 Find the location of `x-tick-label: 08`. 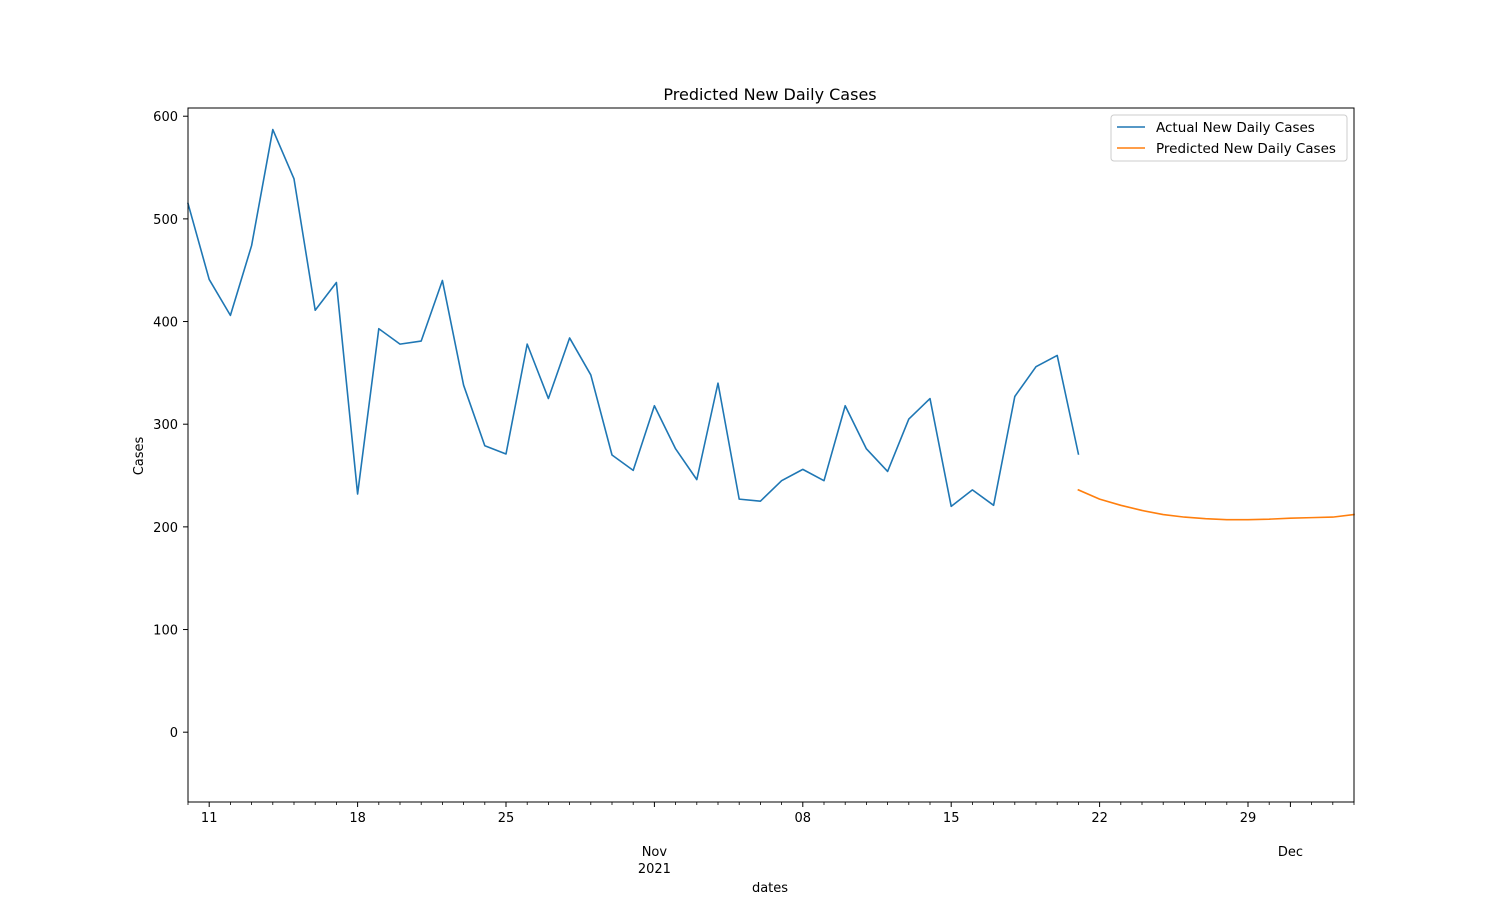

x-tick-label: 08 is located at coordinates (803, 818).